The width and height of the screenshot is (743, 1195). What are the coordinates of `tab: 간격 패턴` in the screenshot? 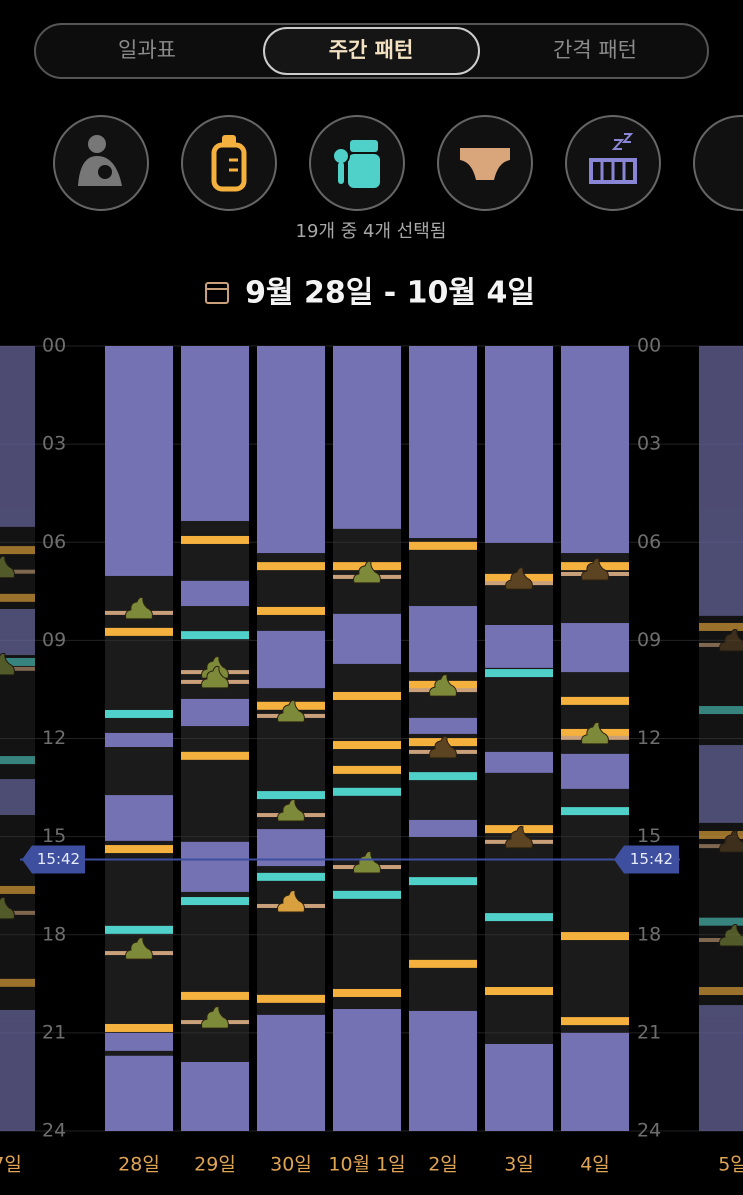 It's located at (595, 50).